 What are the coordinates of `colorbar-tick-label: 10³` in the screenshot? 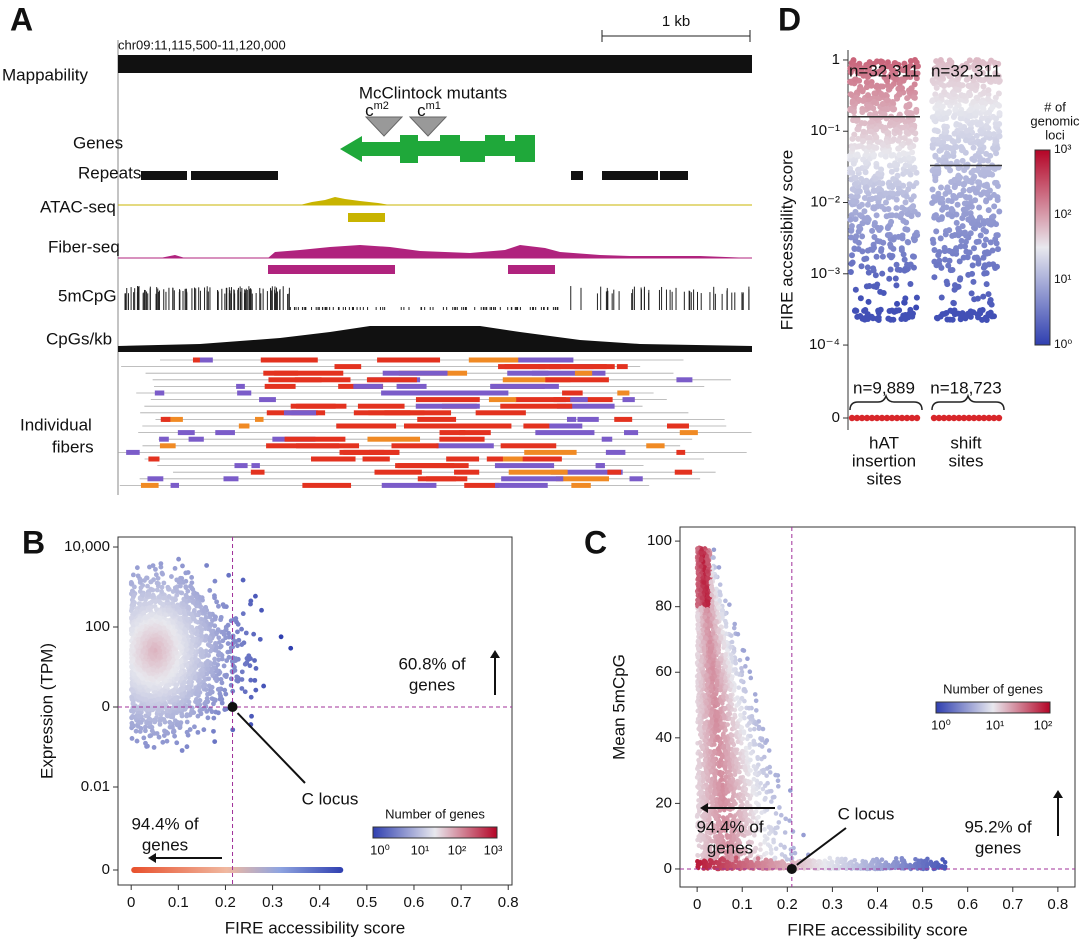 It's located at (493, 849).